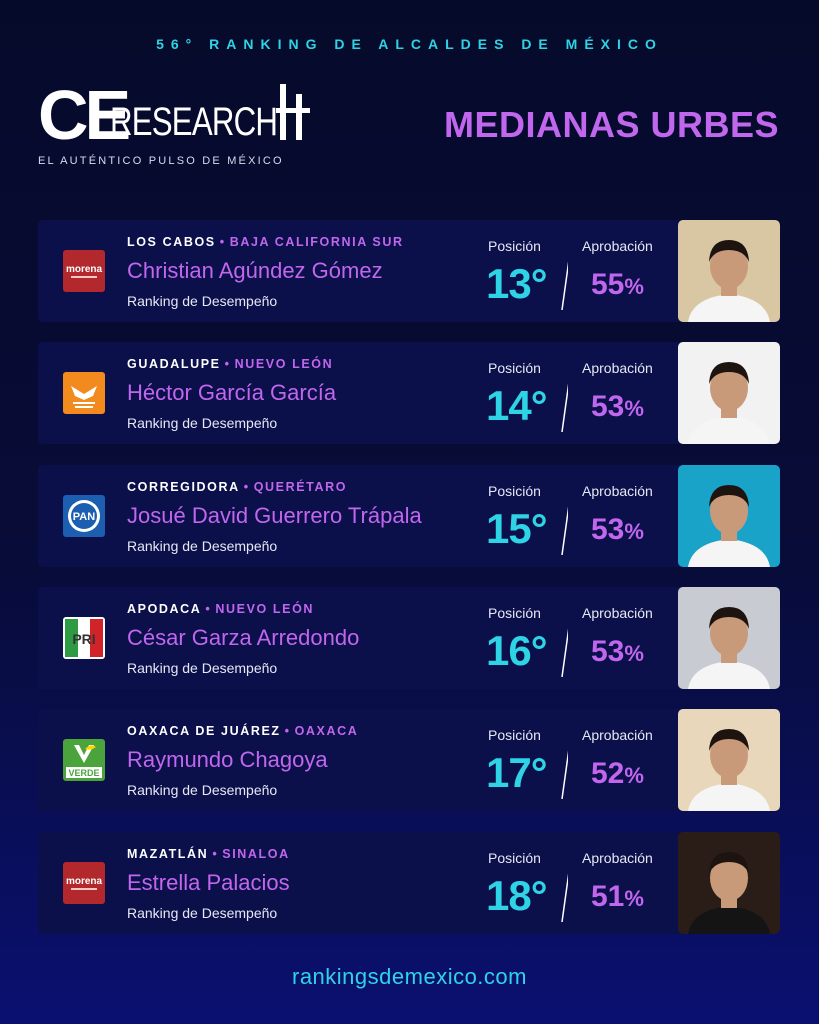 The width and height of the screenshot is (819, 1024). What do you see at coordinates (174, 364) in the screenshot?
I see `city-name: GUADALUPE` at bounding box center [174, 364].